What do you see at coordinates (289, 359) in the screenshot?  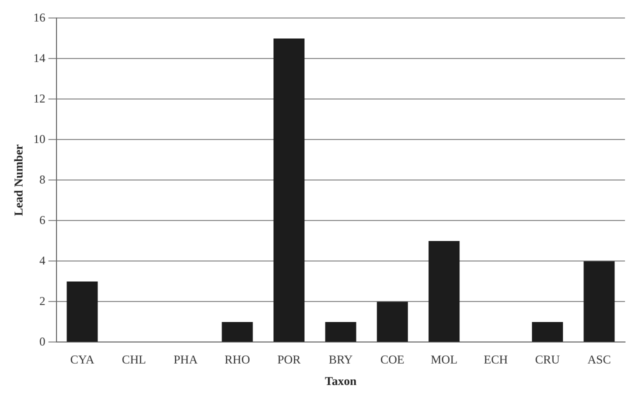 I see `x-tick-label: POR` at bounding box center [289, 359].